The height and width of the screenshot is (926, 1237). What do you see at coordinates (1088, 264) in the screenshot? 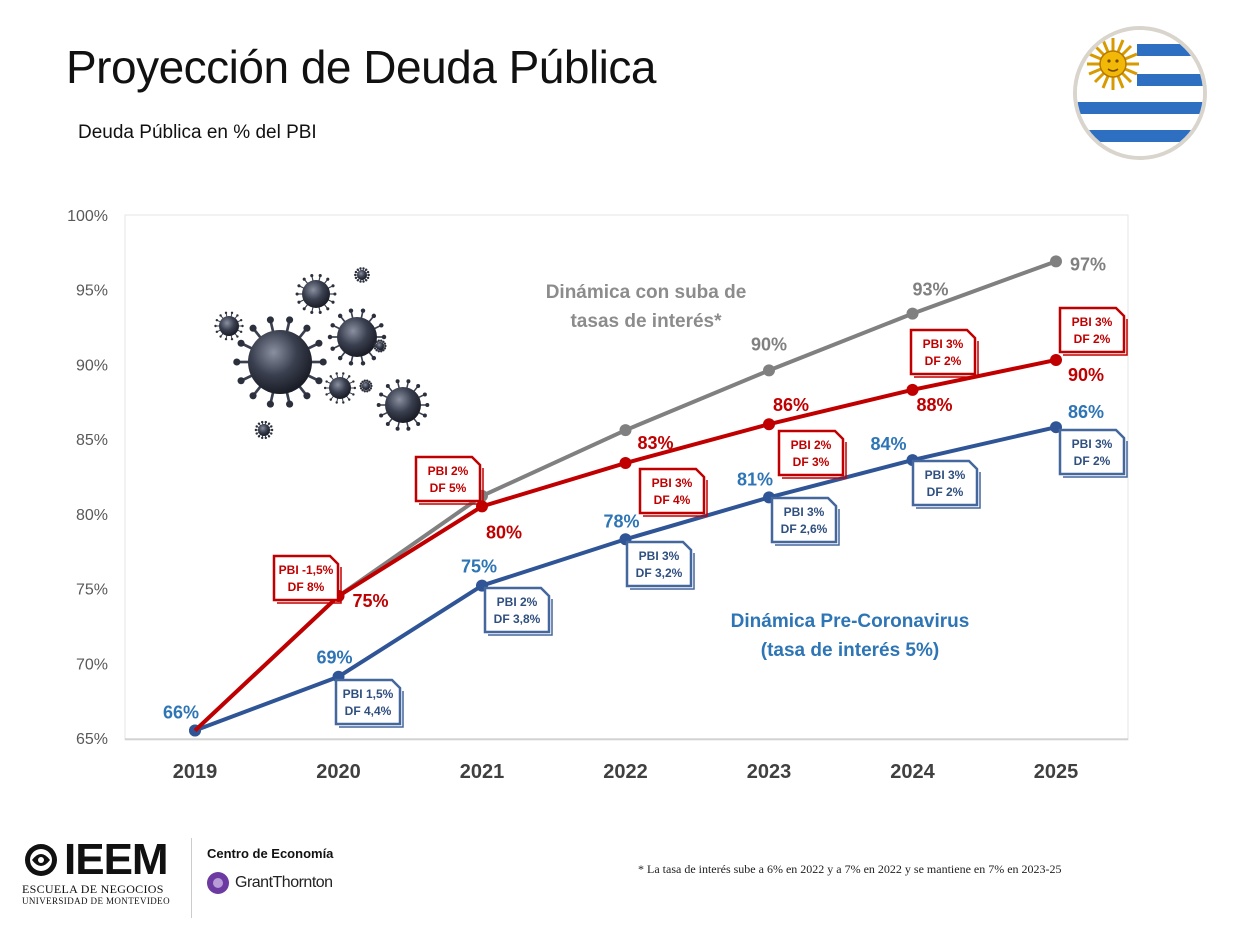
I see `gray-value-label: 97%` at bounding box center [1088, 264].